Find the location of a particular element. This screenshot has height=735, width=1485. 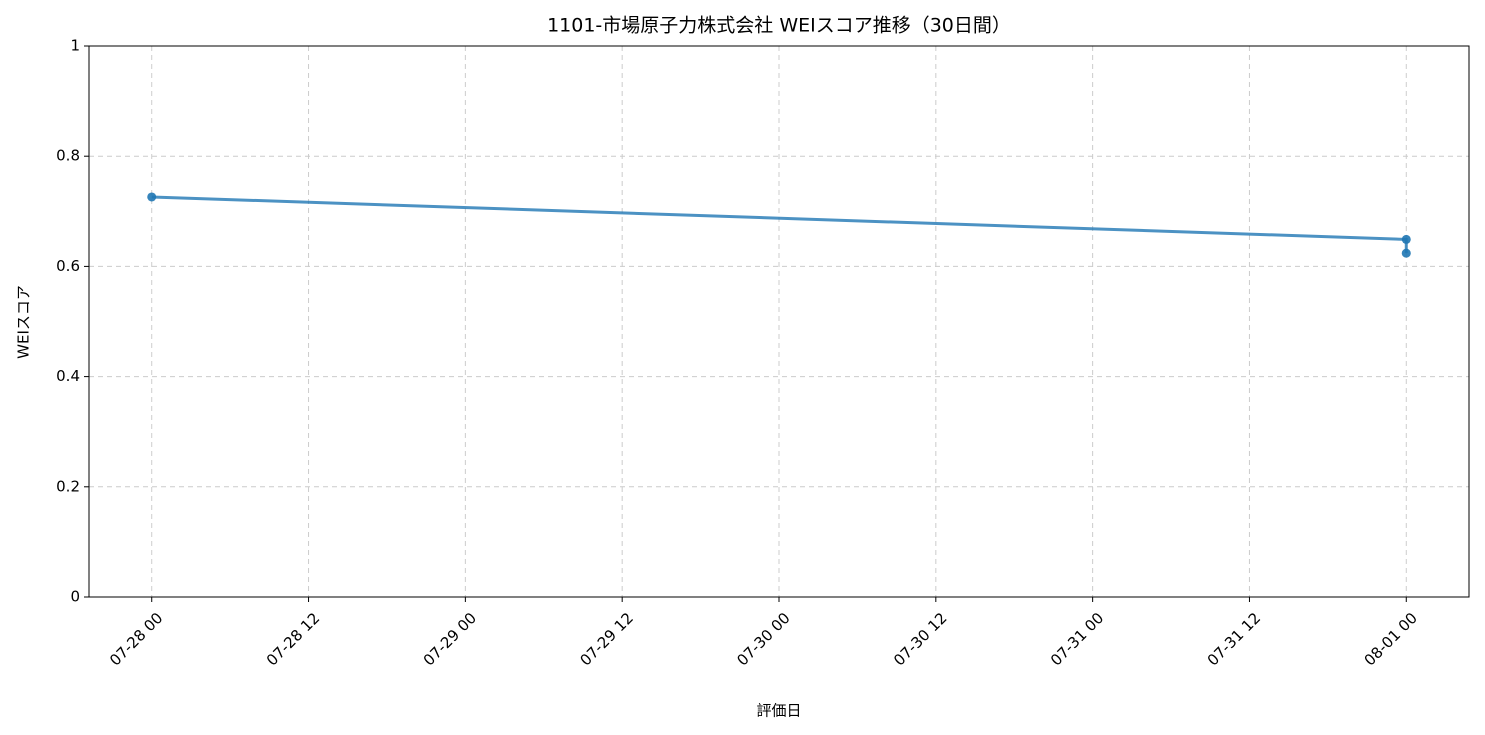

y-tick-label: 1 is located at coordinates (75, 46).